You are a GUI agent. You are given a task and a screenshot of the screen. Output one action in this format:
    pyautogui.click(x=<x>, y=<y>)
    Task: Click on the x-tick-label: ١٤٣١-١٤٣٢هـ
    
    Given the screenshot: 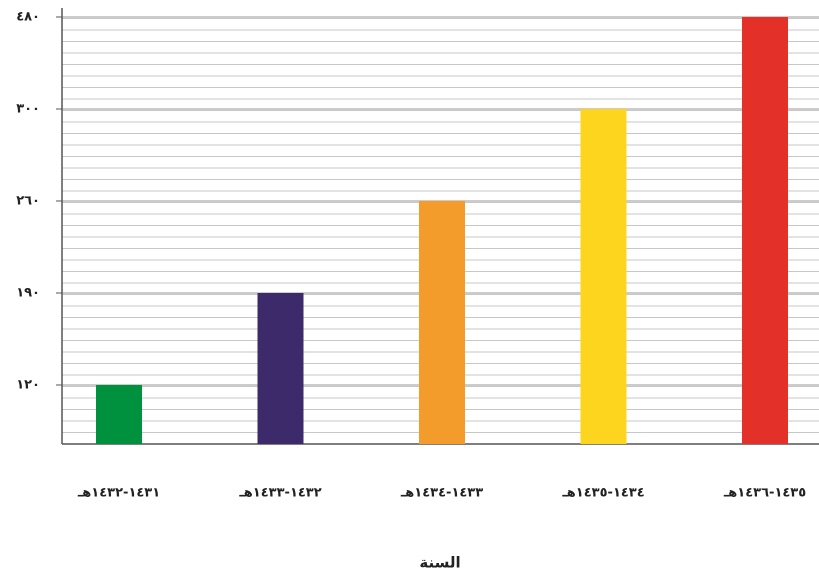 What is the action you would take?
    pyautogui.click(x=118, y=493)
    